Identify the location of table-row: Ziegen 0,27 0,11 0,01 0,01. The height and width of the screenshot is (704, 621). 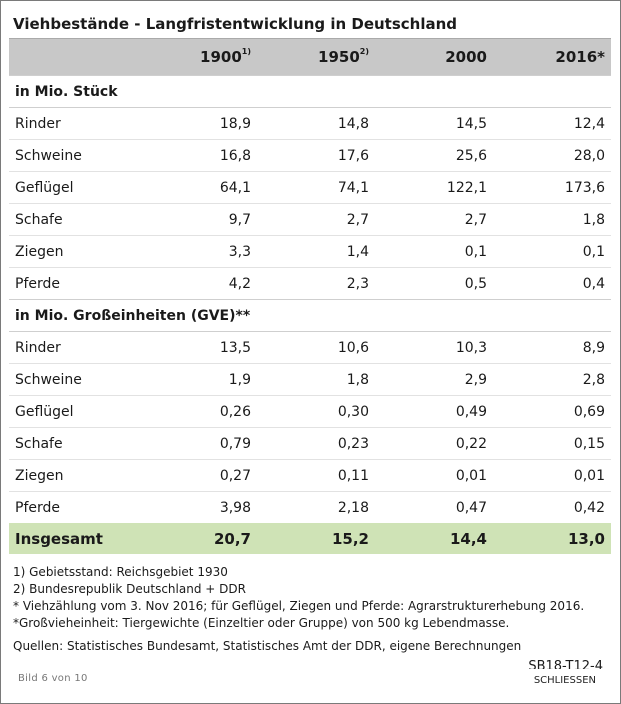
(310, 475).